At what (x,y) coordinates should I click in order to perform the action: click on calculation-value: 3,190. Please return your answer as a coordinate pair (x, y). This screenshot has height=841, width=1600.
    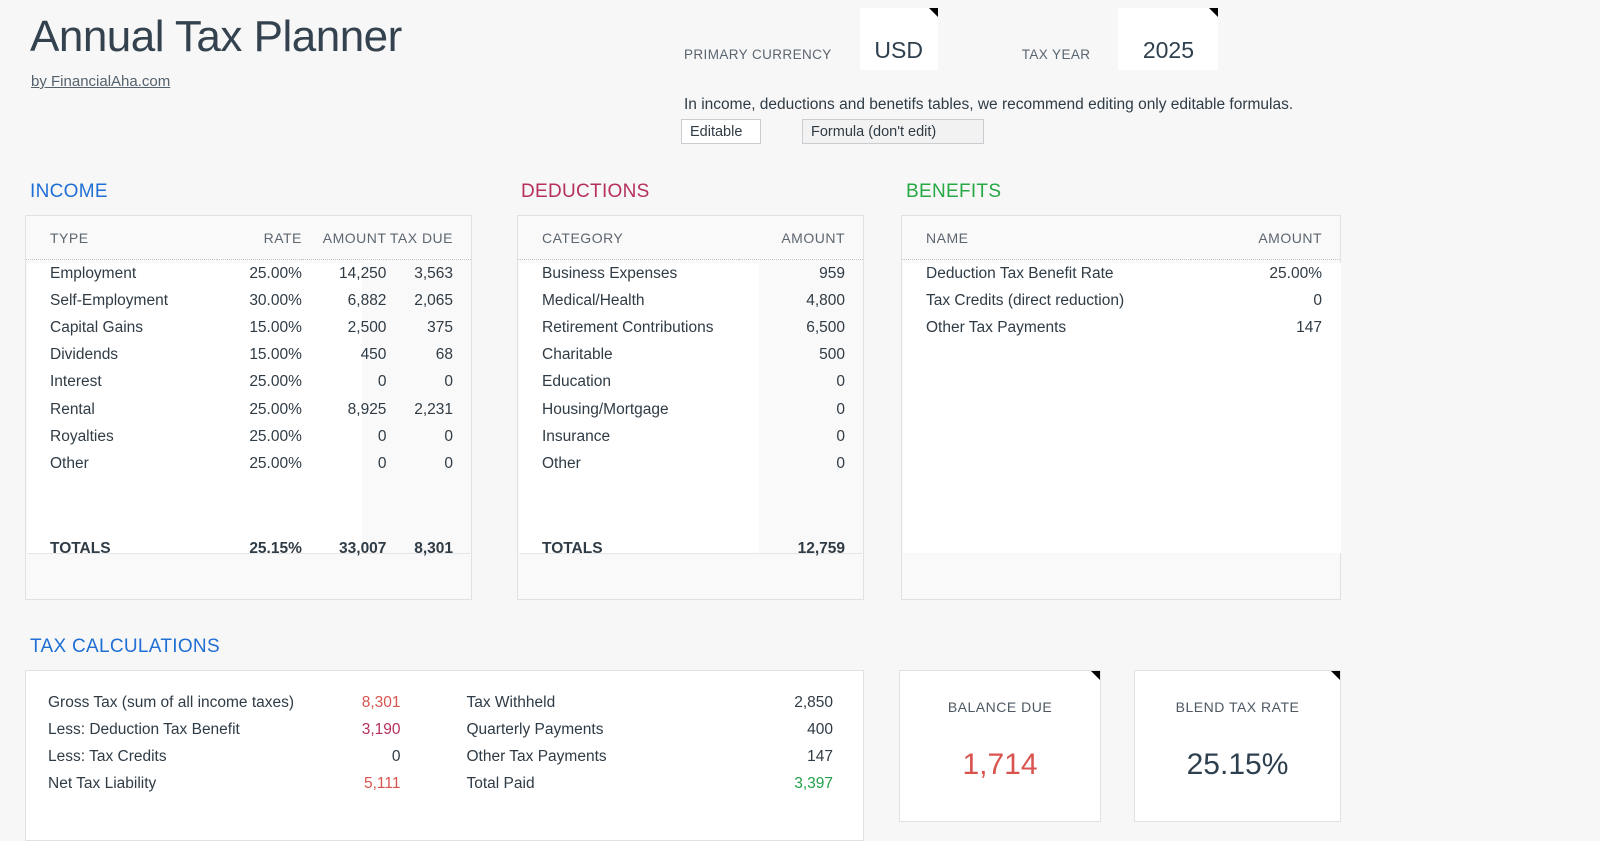
    Looking at the image, I should click on (381, 729).